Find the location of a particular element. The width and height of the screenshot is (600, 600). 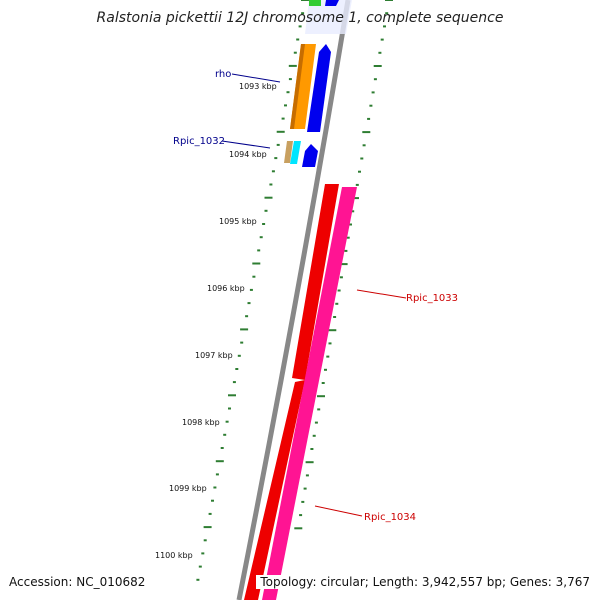

gene-rpic1034-red is located at coordinates (274, 490).